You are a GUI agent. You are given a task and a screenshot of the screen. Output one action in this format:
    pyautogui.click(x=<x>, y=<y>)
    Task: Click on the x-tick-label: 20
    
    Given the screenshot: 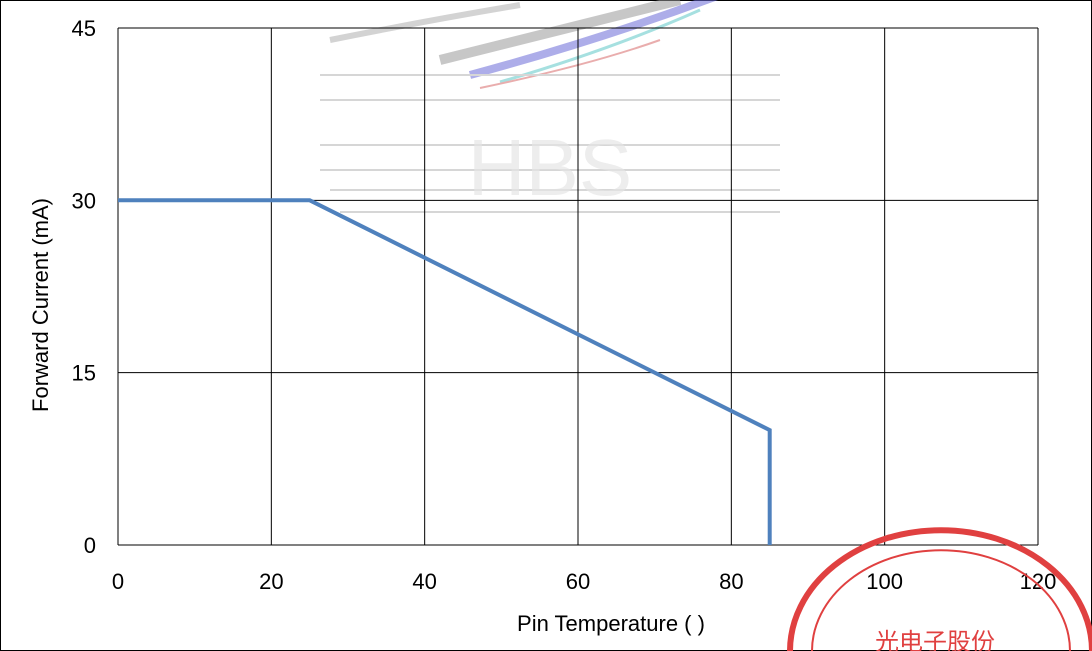 What is the action you would take?
    pyautogui.click(x=271, y=581)
    